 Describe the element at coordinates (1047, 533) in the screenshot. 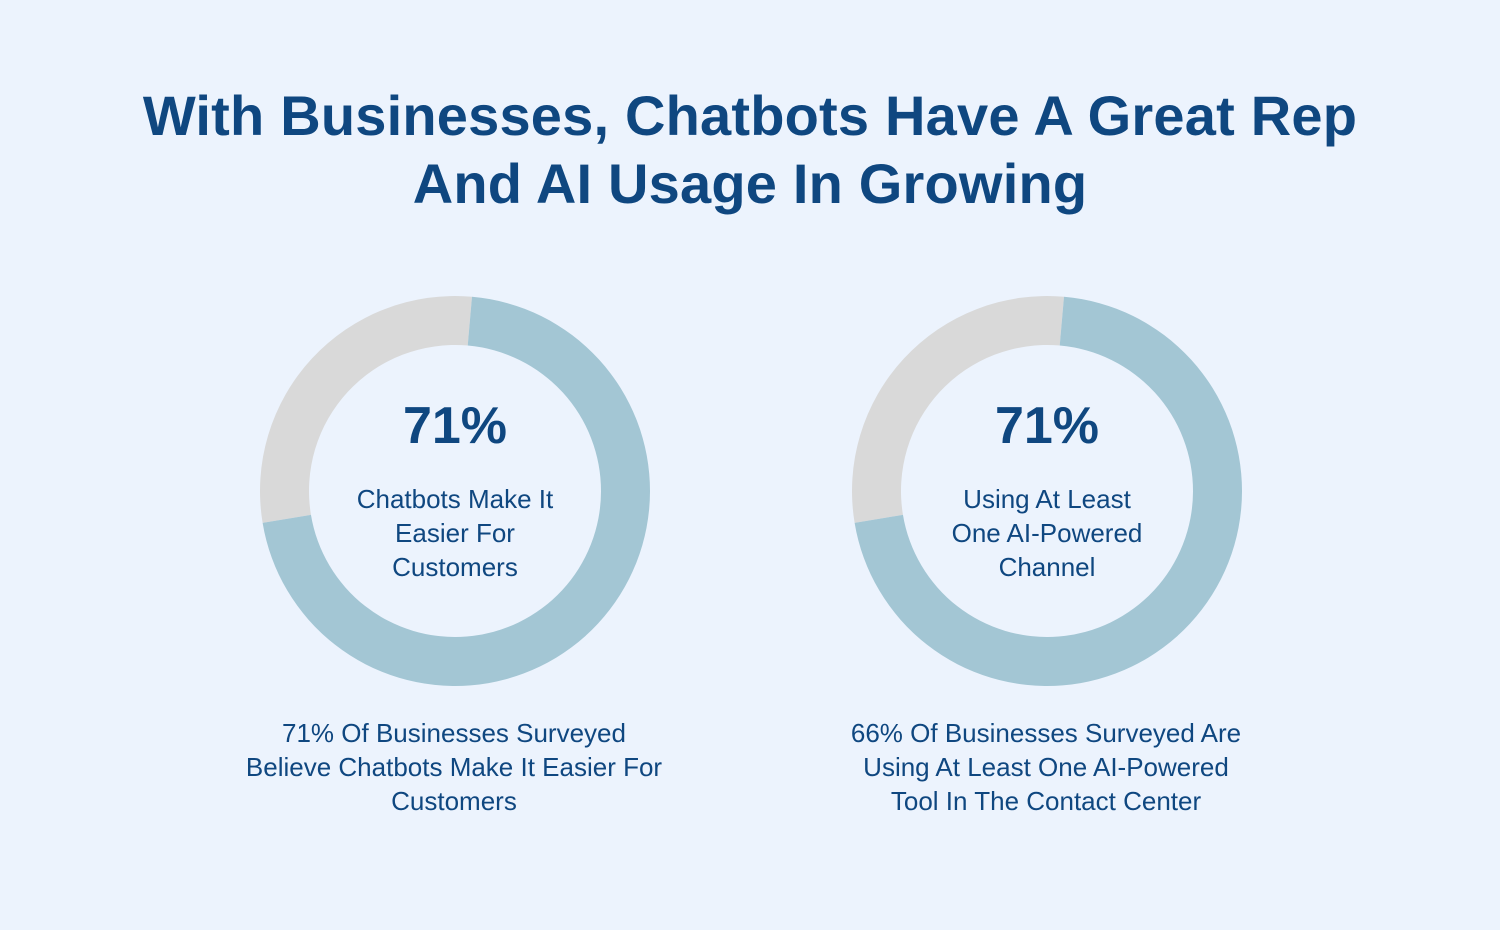

I see `donut-2-label: Using At Least One AI-Powered Channel` at that location.